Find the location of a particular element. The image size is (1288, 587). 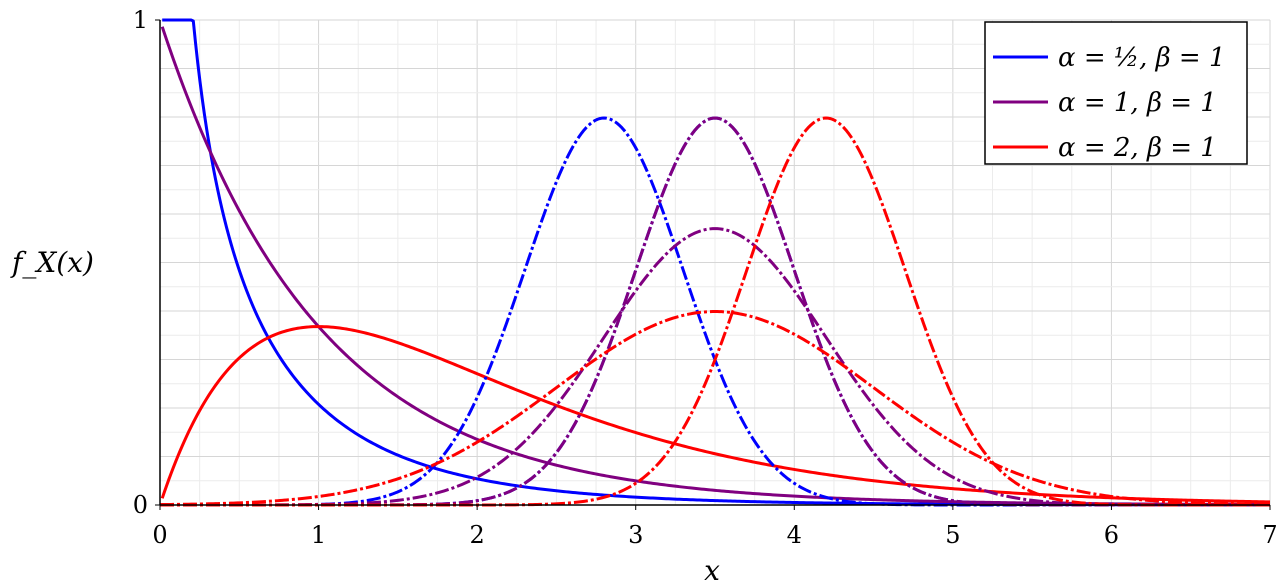

y-axis-label: f_X(x) is located at coordinates (52, 262).